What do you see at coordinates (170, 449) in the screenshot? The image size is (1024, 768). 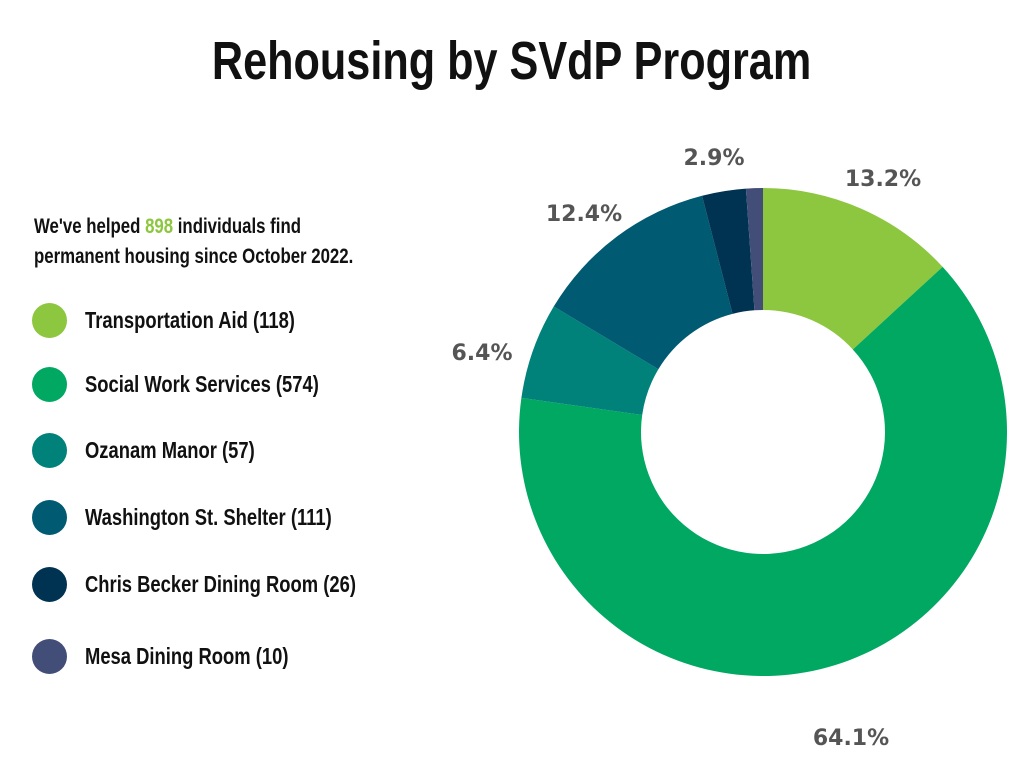 I see `legend-label: Ozanam Manor (57)` at bounding box center [170, 449].